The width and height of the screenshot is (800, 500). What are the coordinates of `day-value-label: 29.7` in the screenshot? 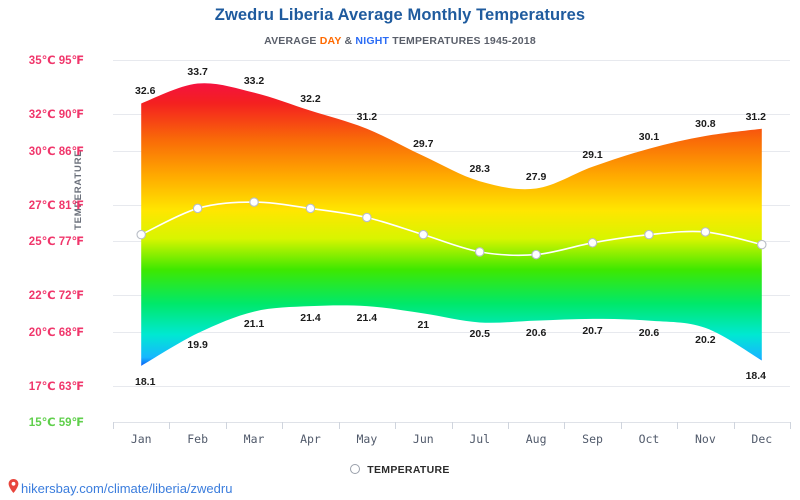 It's located at (423, 143).